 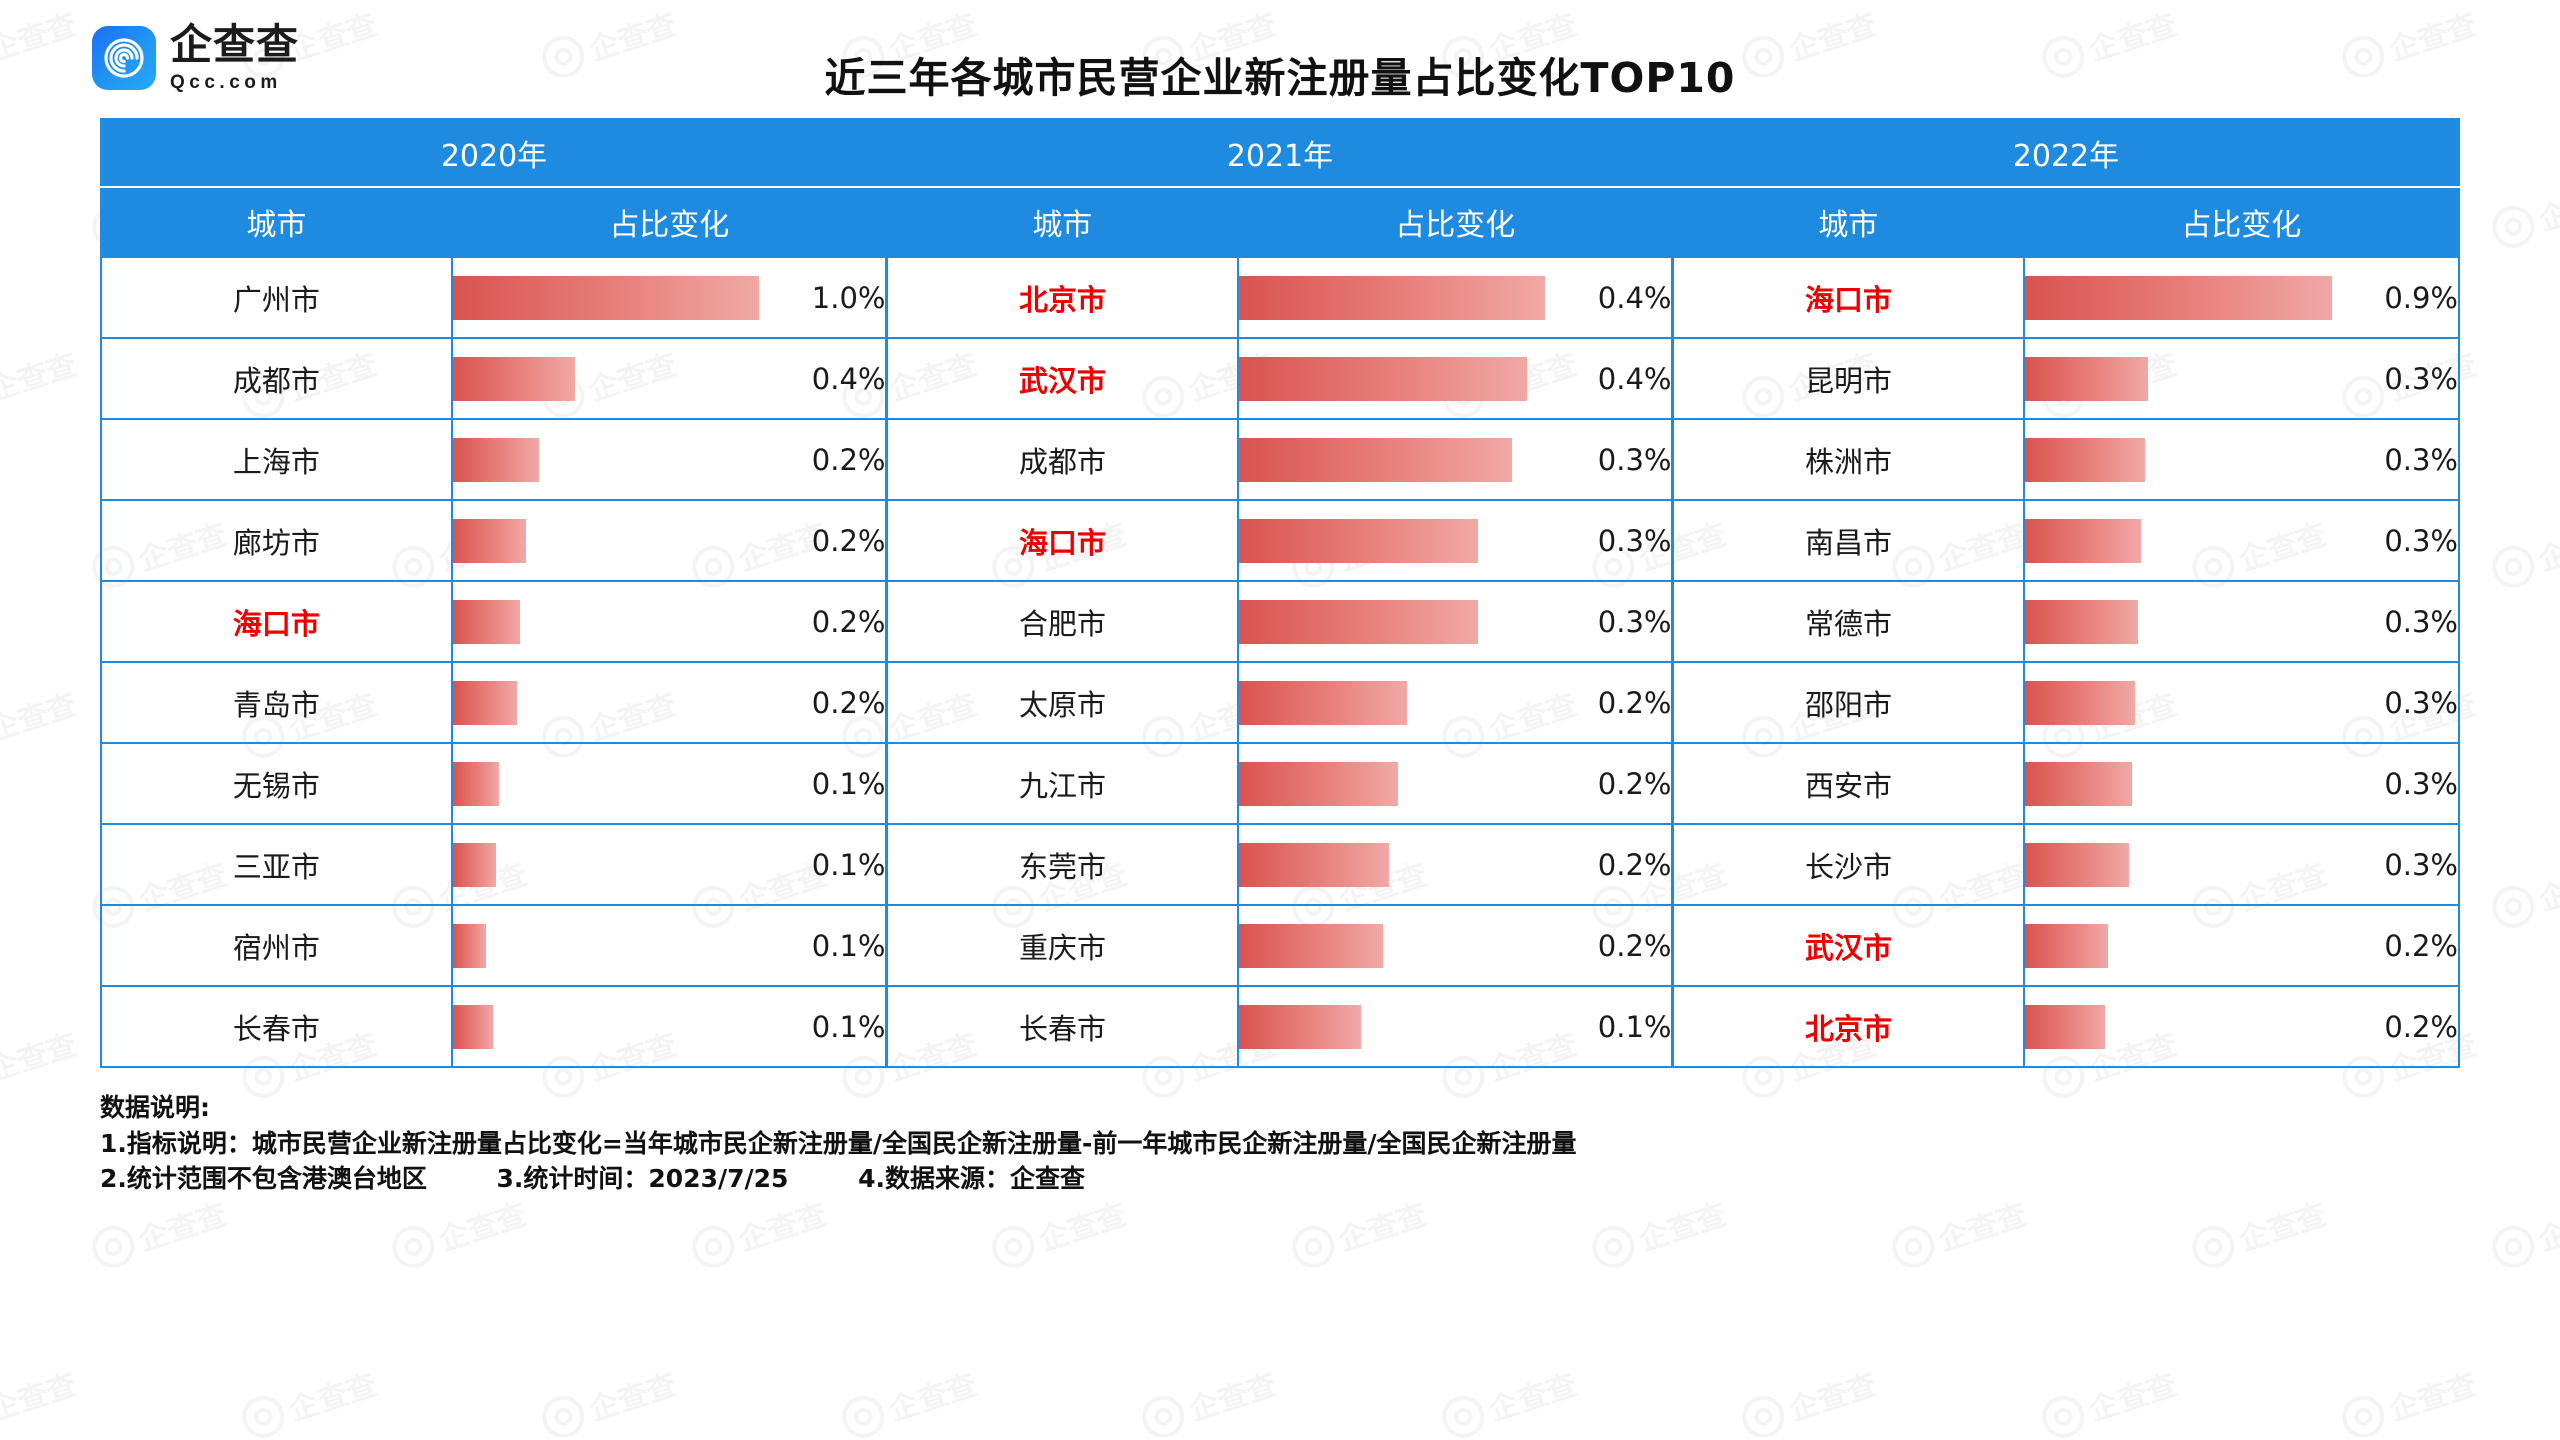 I want to click on brand-logo: 企查查 Qcc.com, so click(x=195, y=58).